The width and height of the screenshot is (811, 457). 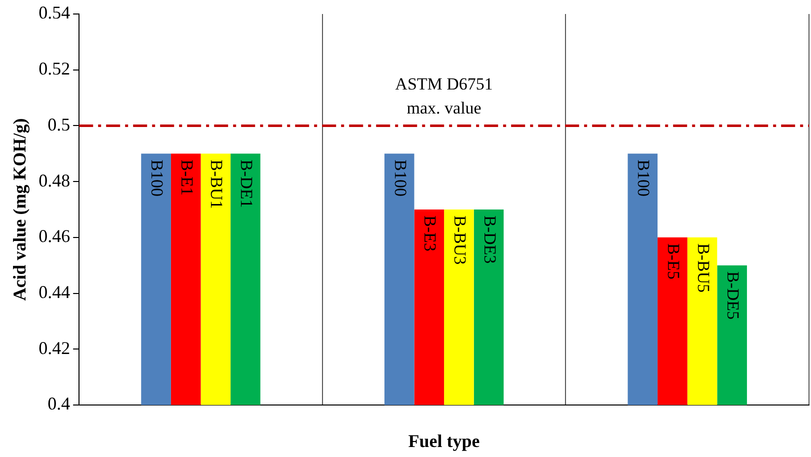 What do you see at coordinates (673, 261) in the screenshot?
I see `data-label: B-E5` at bounding box center [673, 261].